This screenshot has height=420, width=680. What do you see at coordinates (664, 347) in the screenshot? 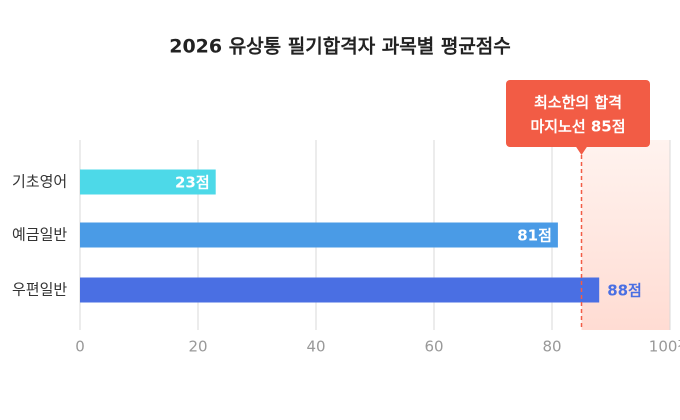
I see `x-tick-label: 100점` at bounding box center [664, 347].